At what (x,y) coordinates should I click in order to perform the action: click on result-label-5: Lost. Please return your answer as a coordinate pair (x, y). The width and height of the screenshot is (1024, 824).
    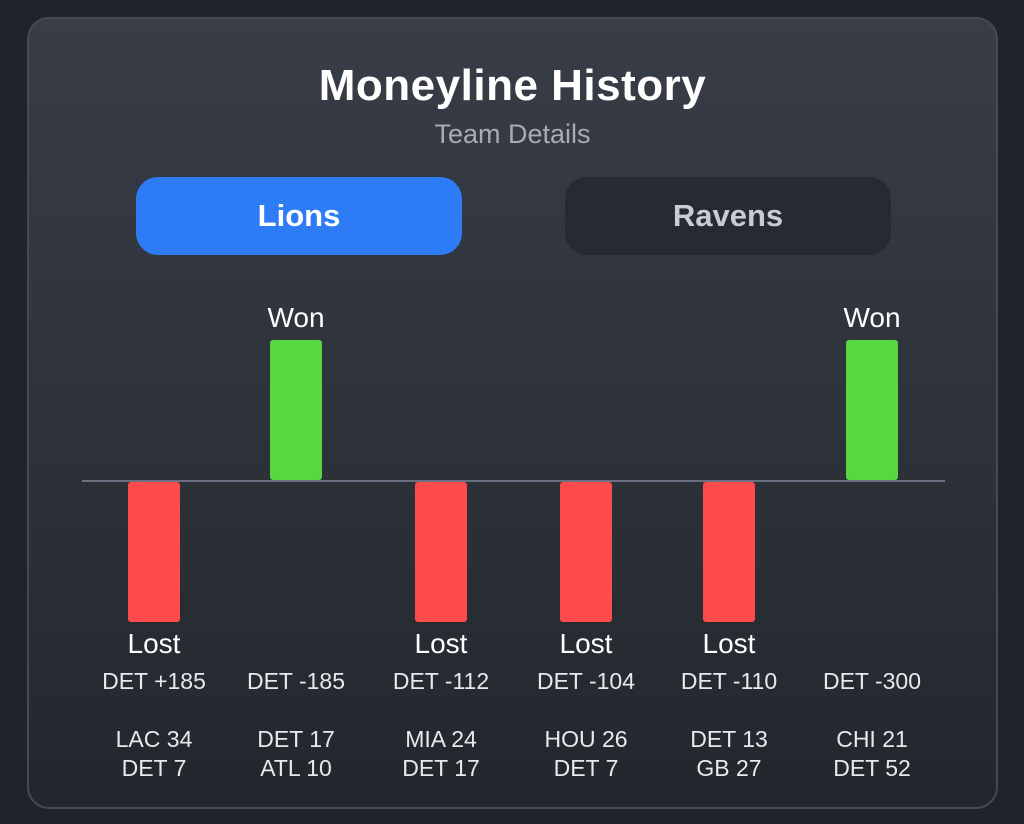
    Looking at the image, I should click on (729, 643).